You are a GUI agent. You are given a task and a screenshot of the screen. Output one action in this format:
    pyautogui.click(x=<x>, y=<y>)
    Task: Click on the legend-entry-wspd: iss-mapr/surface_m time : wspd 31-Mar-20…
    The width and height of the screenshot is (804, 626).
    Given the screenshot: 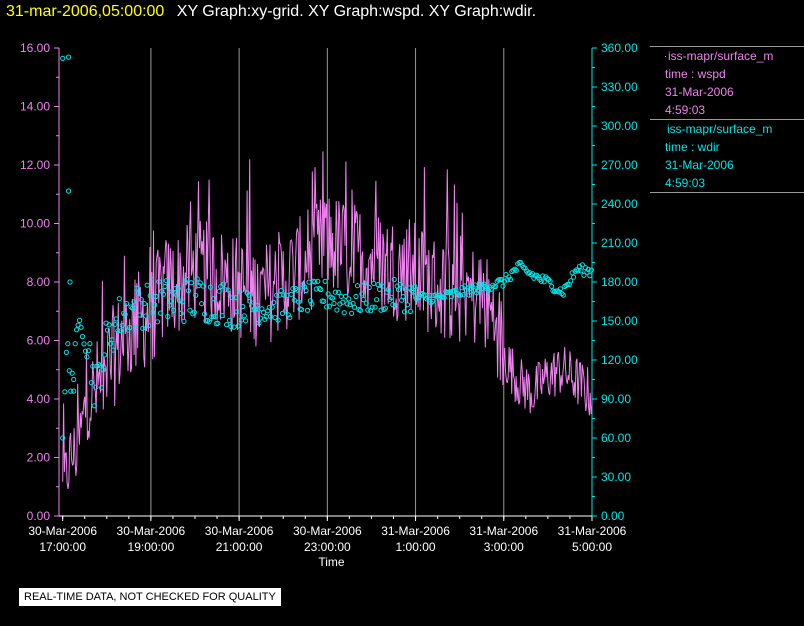 What is the action you would take?
    pyautogui.click(x=727, y=83)
    